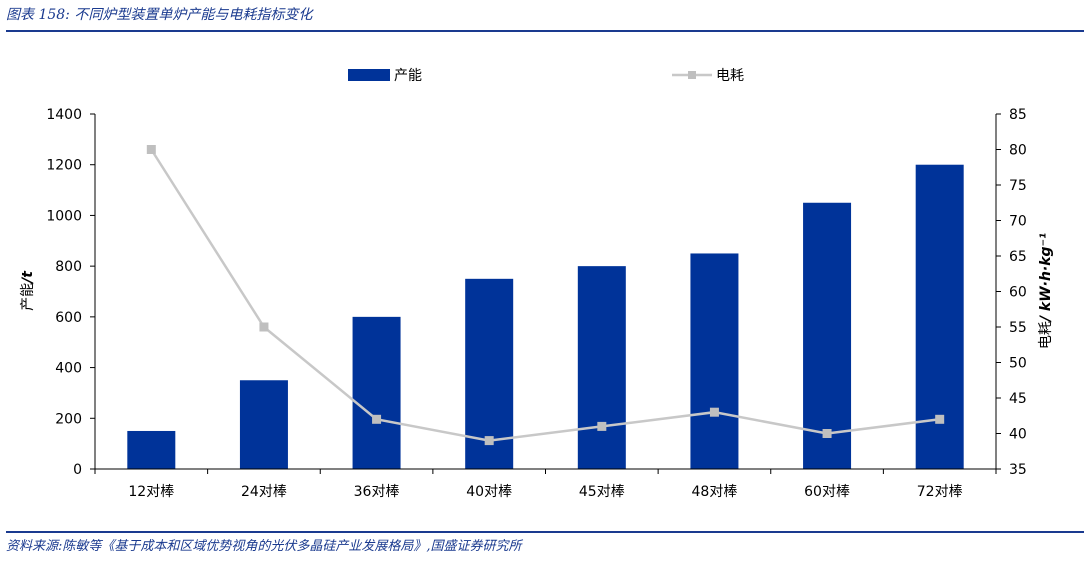 Image resolution: width=1087 pixels, height=566 pixels. What do you see at coordinates (1018, 151) in the screenshot?
I see `y-right-tick-label: 80` at bounding box center [1018, 151].